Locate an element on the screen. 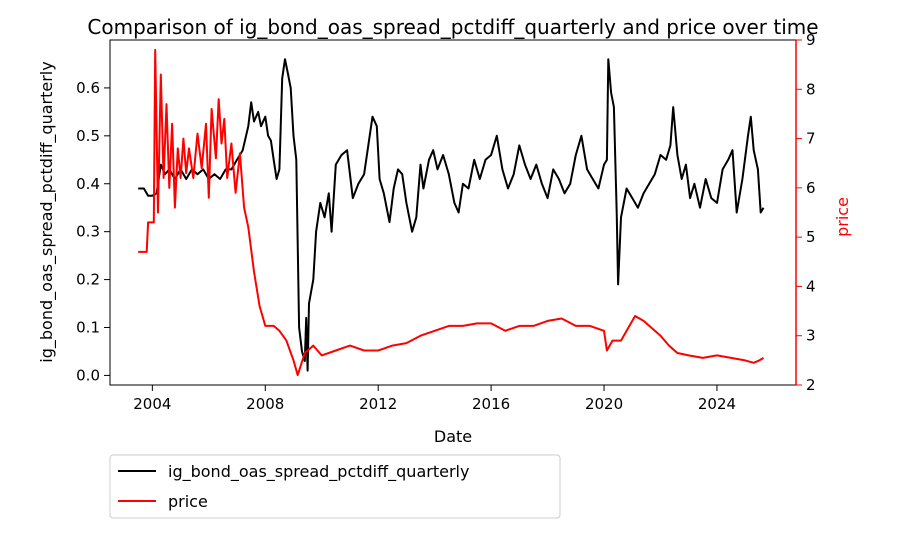 Image resolution: width=906 pixels, height=538 pixels. legend-label-spread: ig_bond_oas_spread_pctdiff_quarterly is located at coordinates (318, 472).